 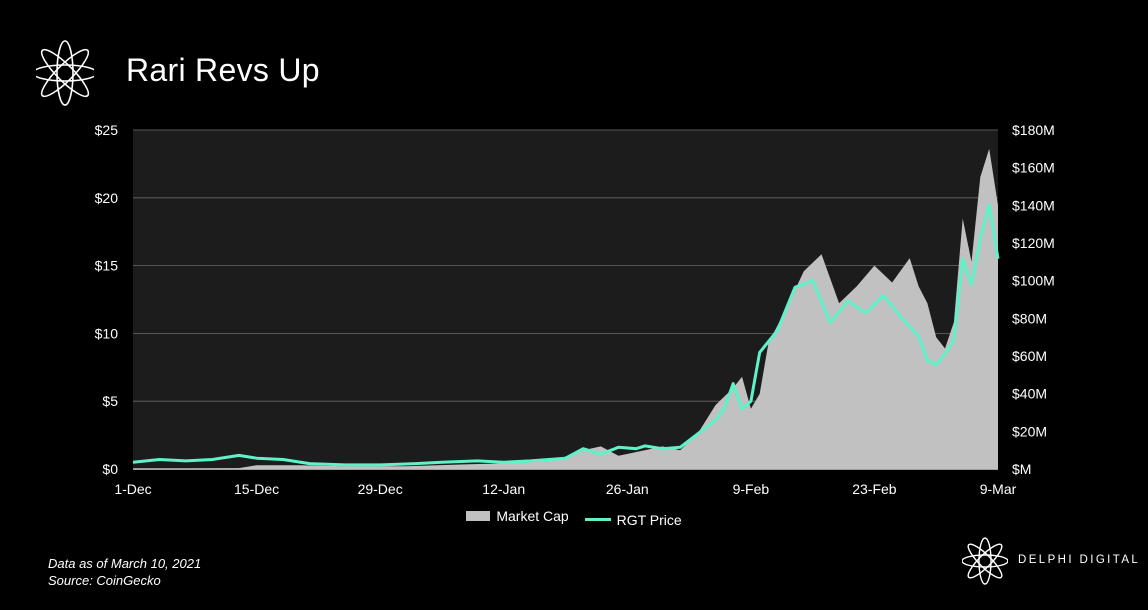 I want to click on right-axis-tick-label: $80M, so click(x=1029, y=318).